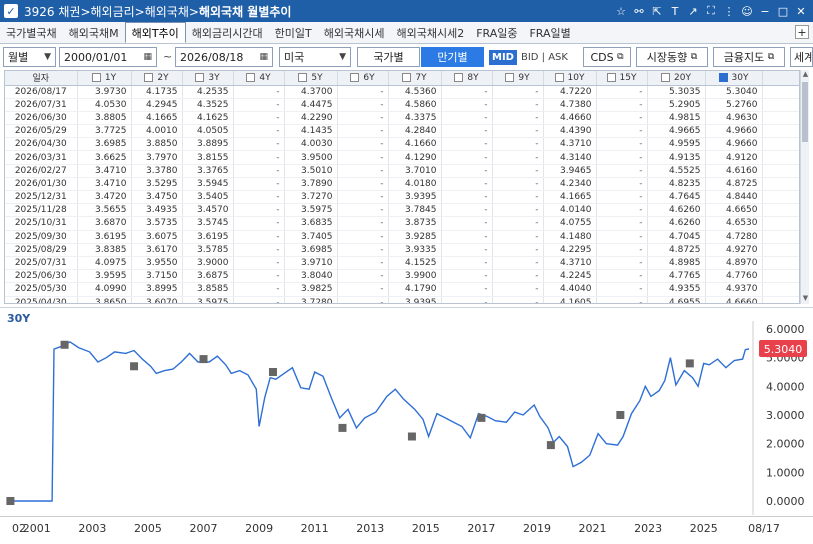 The image size is (813, 544). What do you see at coordinates (802, 32) in the screenshot?
I see `add-tab-icon: +` at bounding box center [802, 32].